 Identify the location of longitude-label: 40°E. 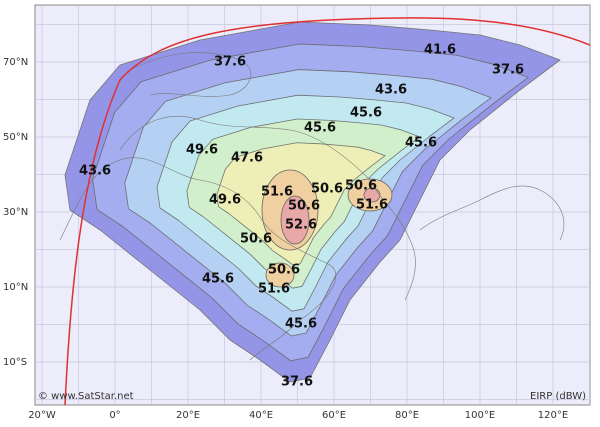
(261, 415).